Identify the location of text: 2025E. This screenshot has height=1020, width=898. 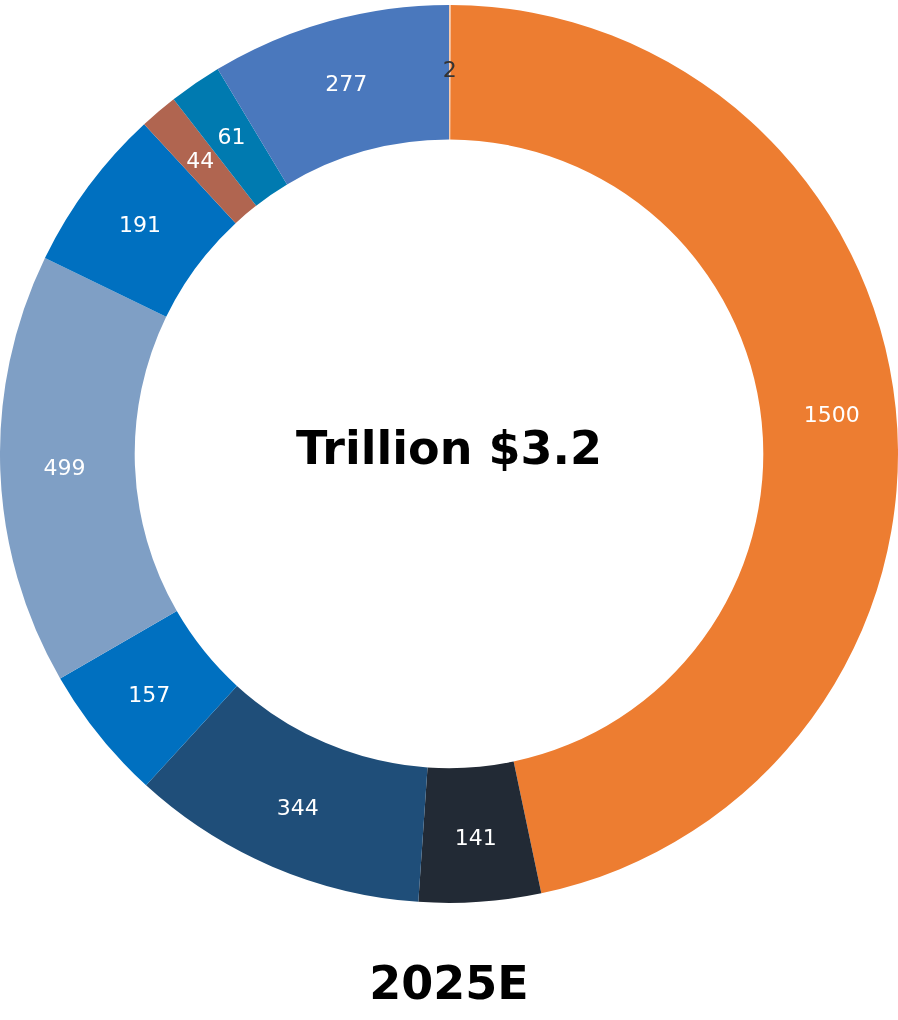
(449, 983).